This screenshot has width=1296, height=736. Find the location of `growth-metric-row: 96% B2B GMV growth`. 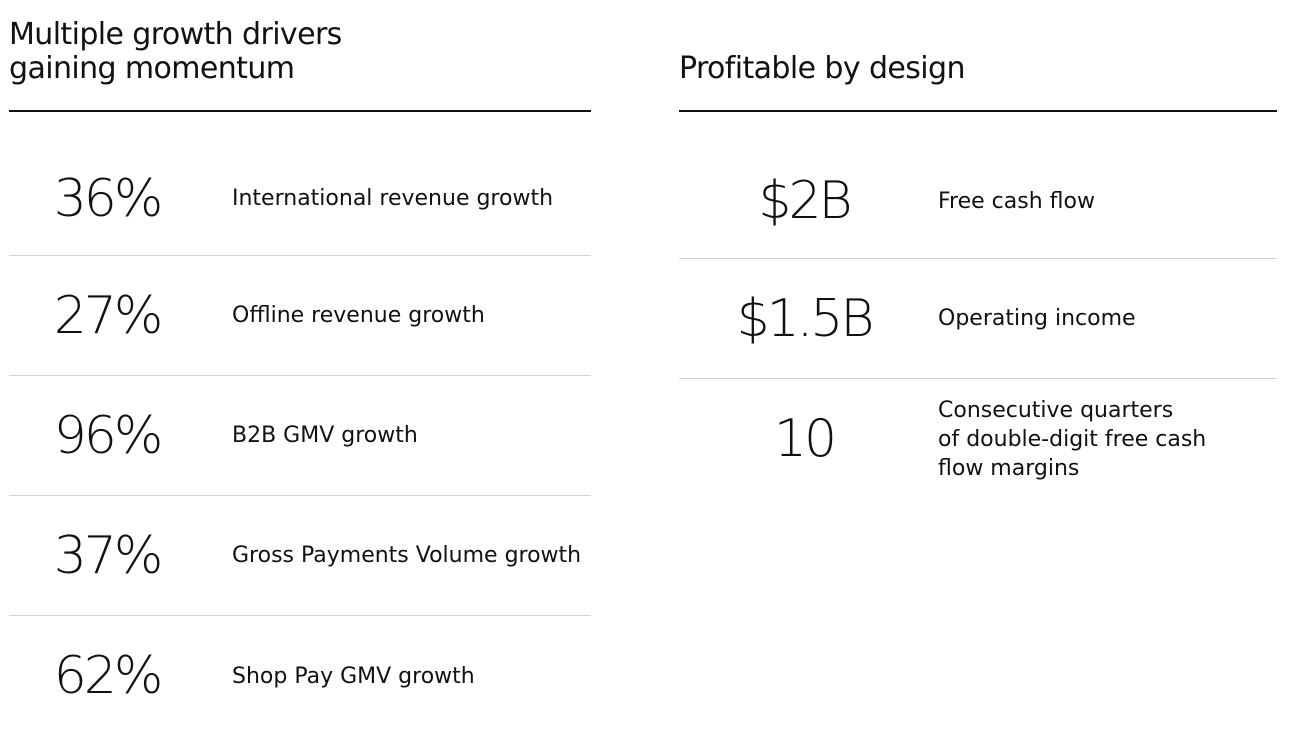

growth-metric-row: 96% B2B GMV growth is located at coordinates (300, 436).